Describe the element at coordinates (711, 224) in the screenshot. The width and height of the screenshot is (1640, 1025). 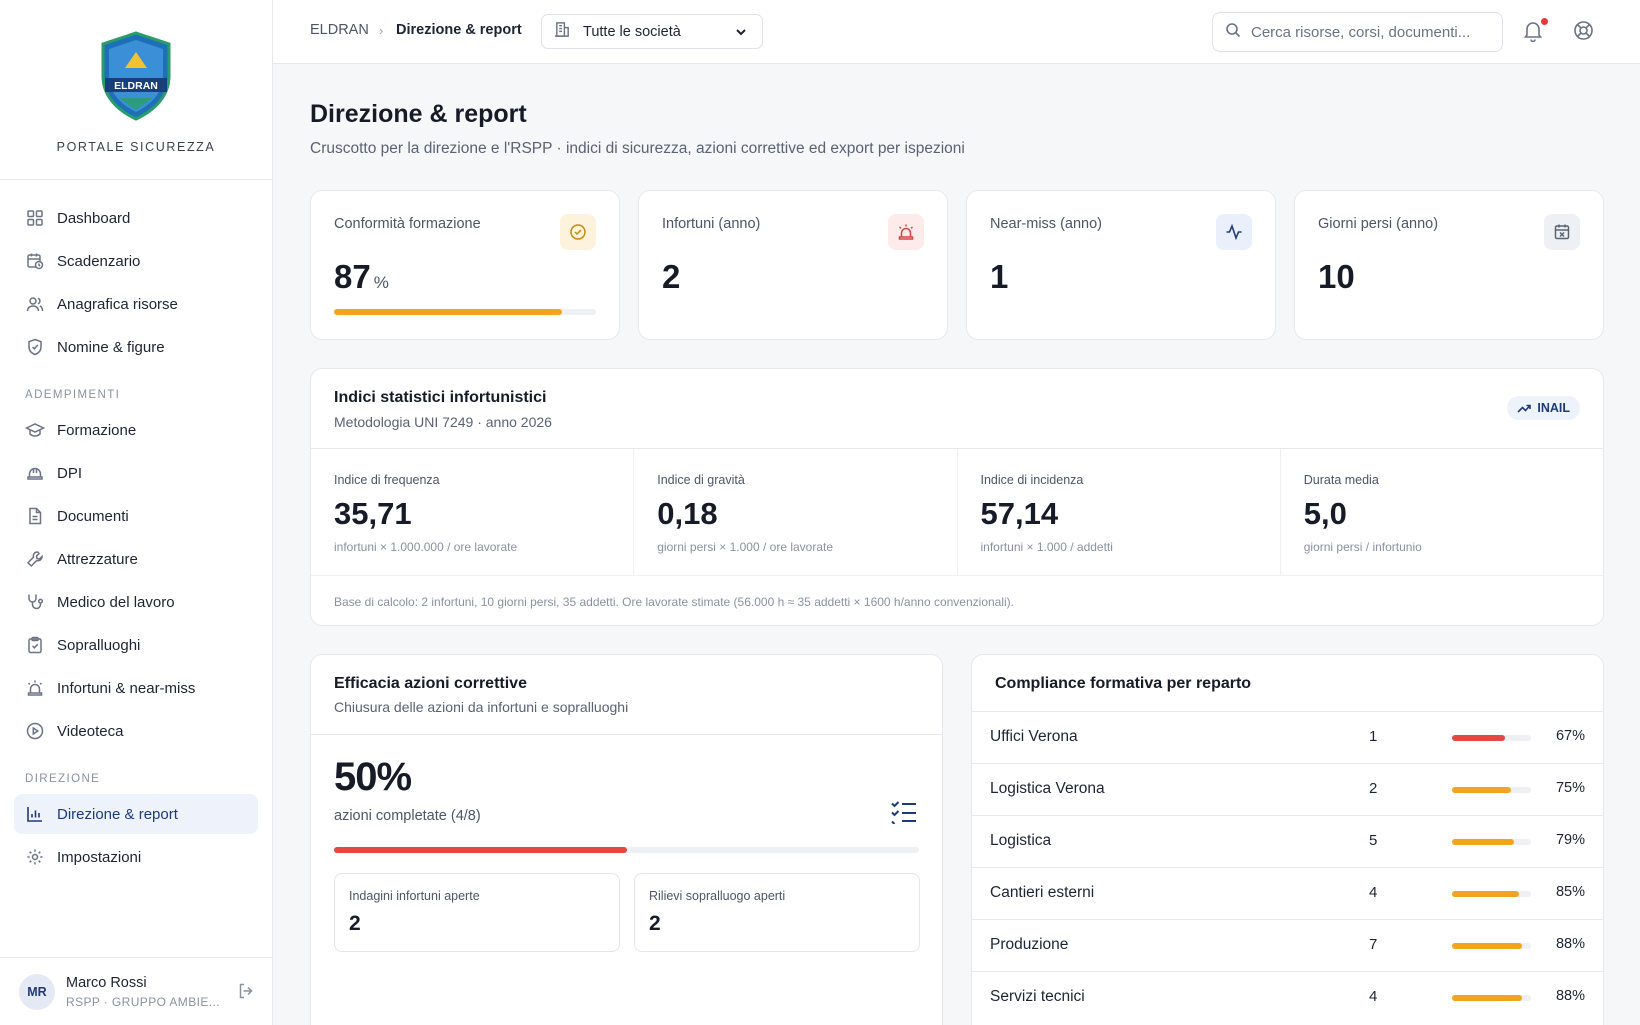
I see `kpi-label: Infortuni (anno)` at that location.